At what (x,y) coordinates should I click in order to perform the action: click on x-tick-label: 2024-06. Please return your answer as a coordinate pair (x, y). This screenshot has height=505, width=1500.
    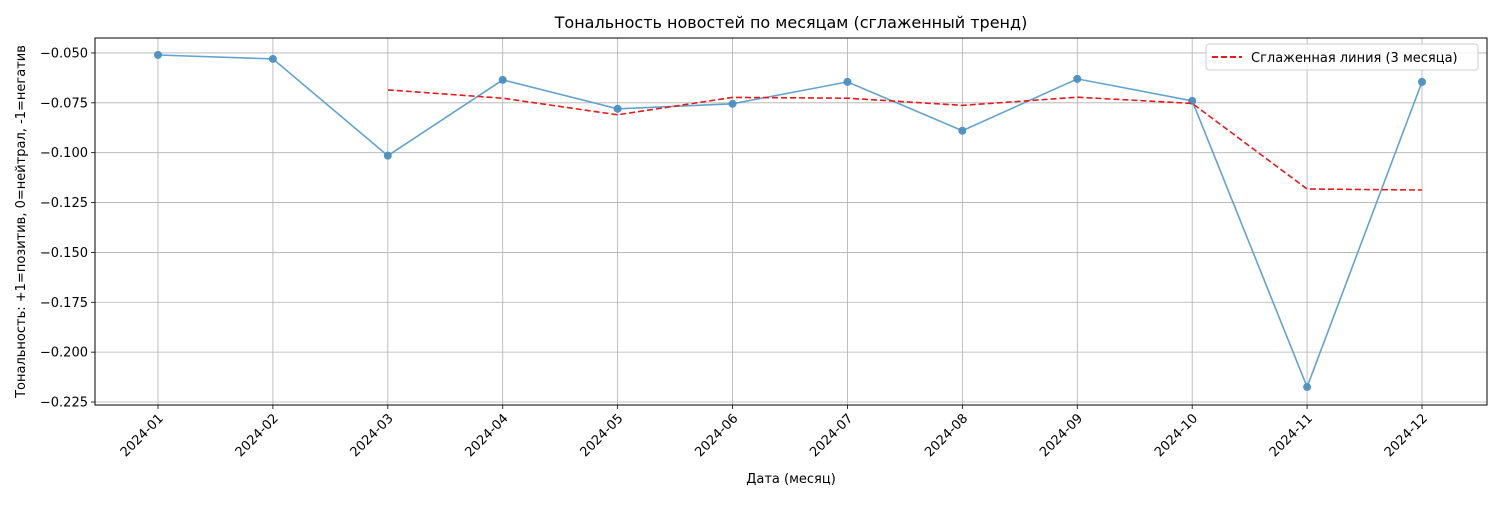
    Looking at the image, I should click on (716, 435).